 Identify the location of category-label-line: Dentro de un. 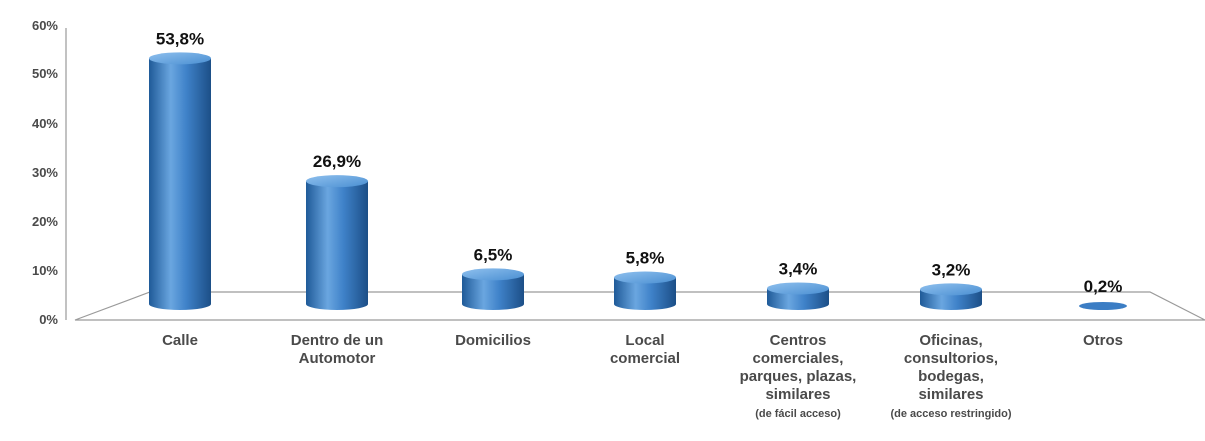
(337, 340).